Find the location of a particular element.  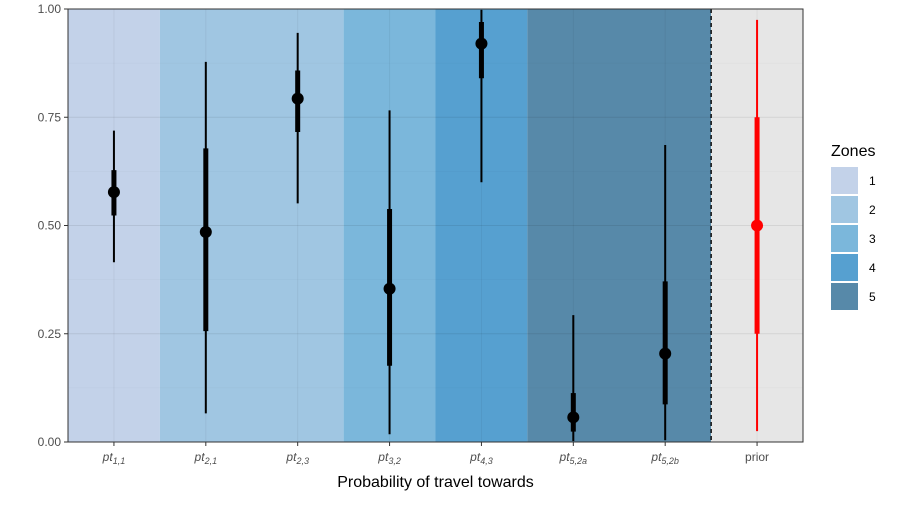

x-tick-label: pt5,2a is located at coordinates (573, 458).